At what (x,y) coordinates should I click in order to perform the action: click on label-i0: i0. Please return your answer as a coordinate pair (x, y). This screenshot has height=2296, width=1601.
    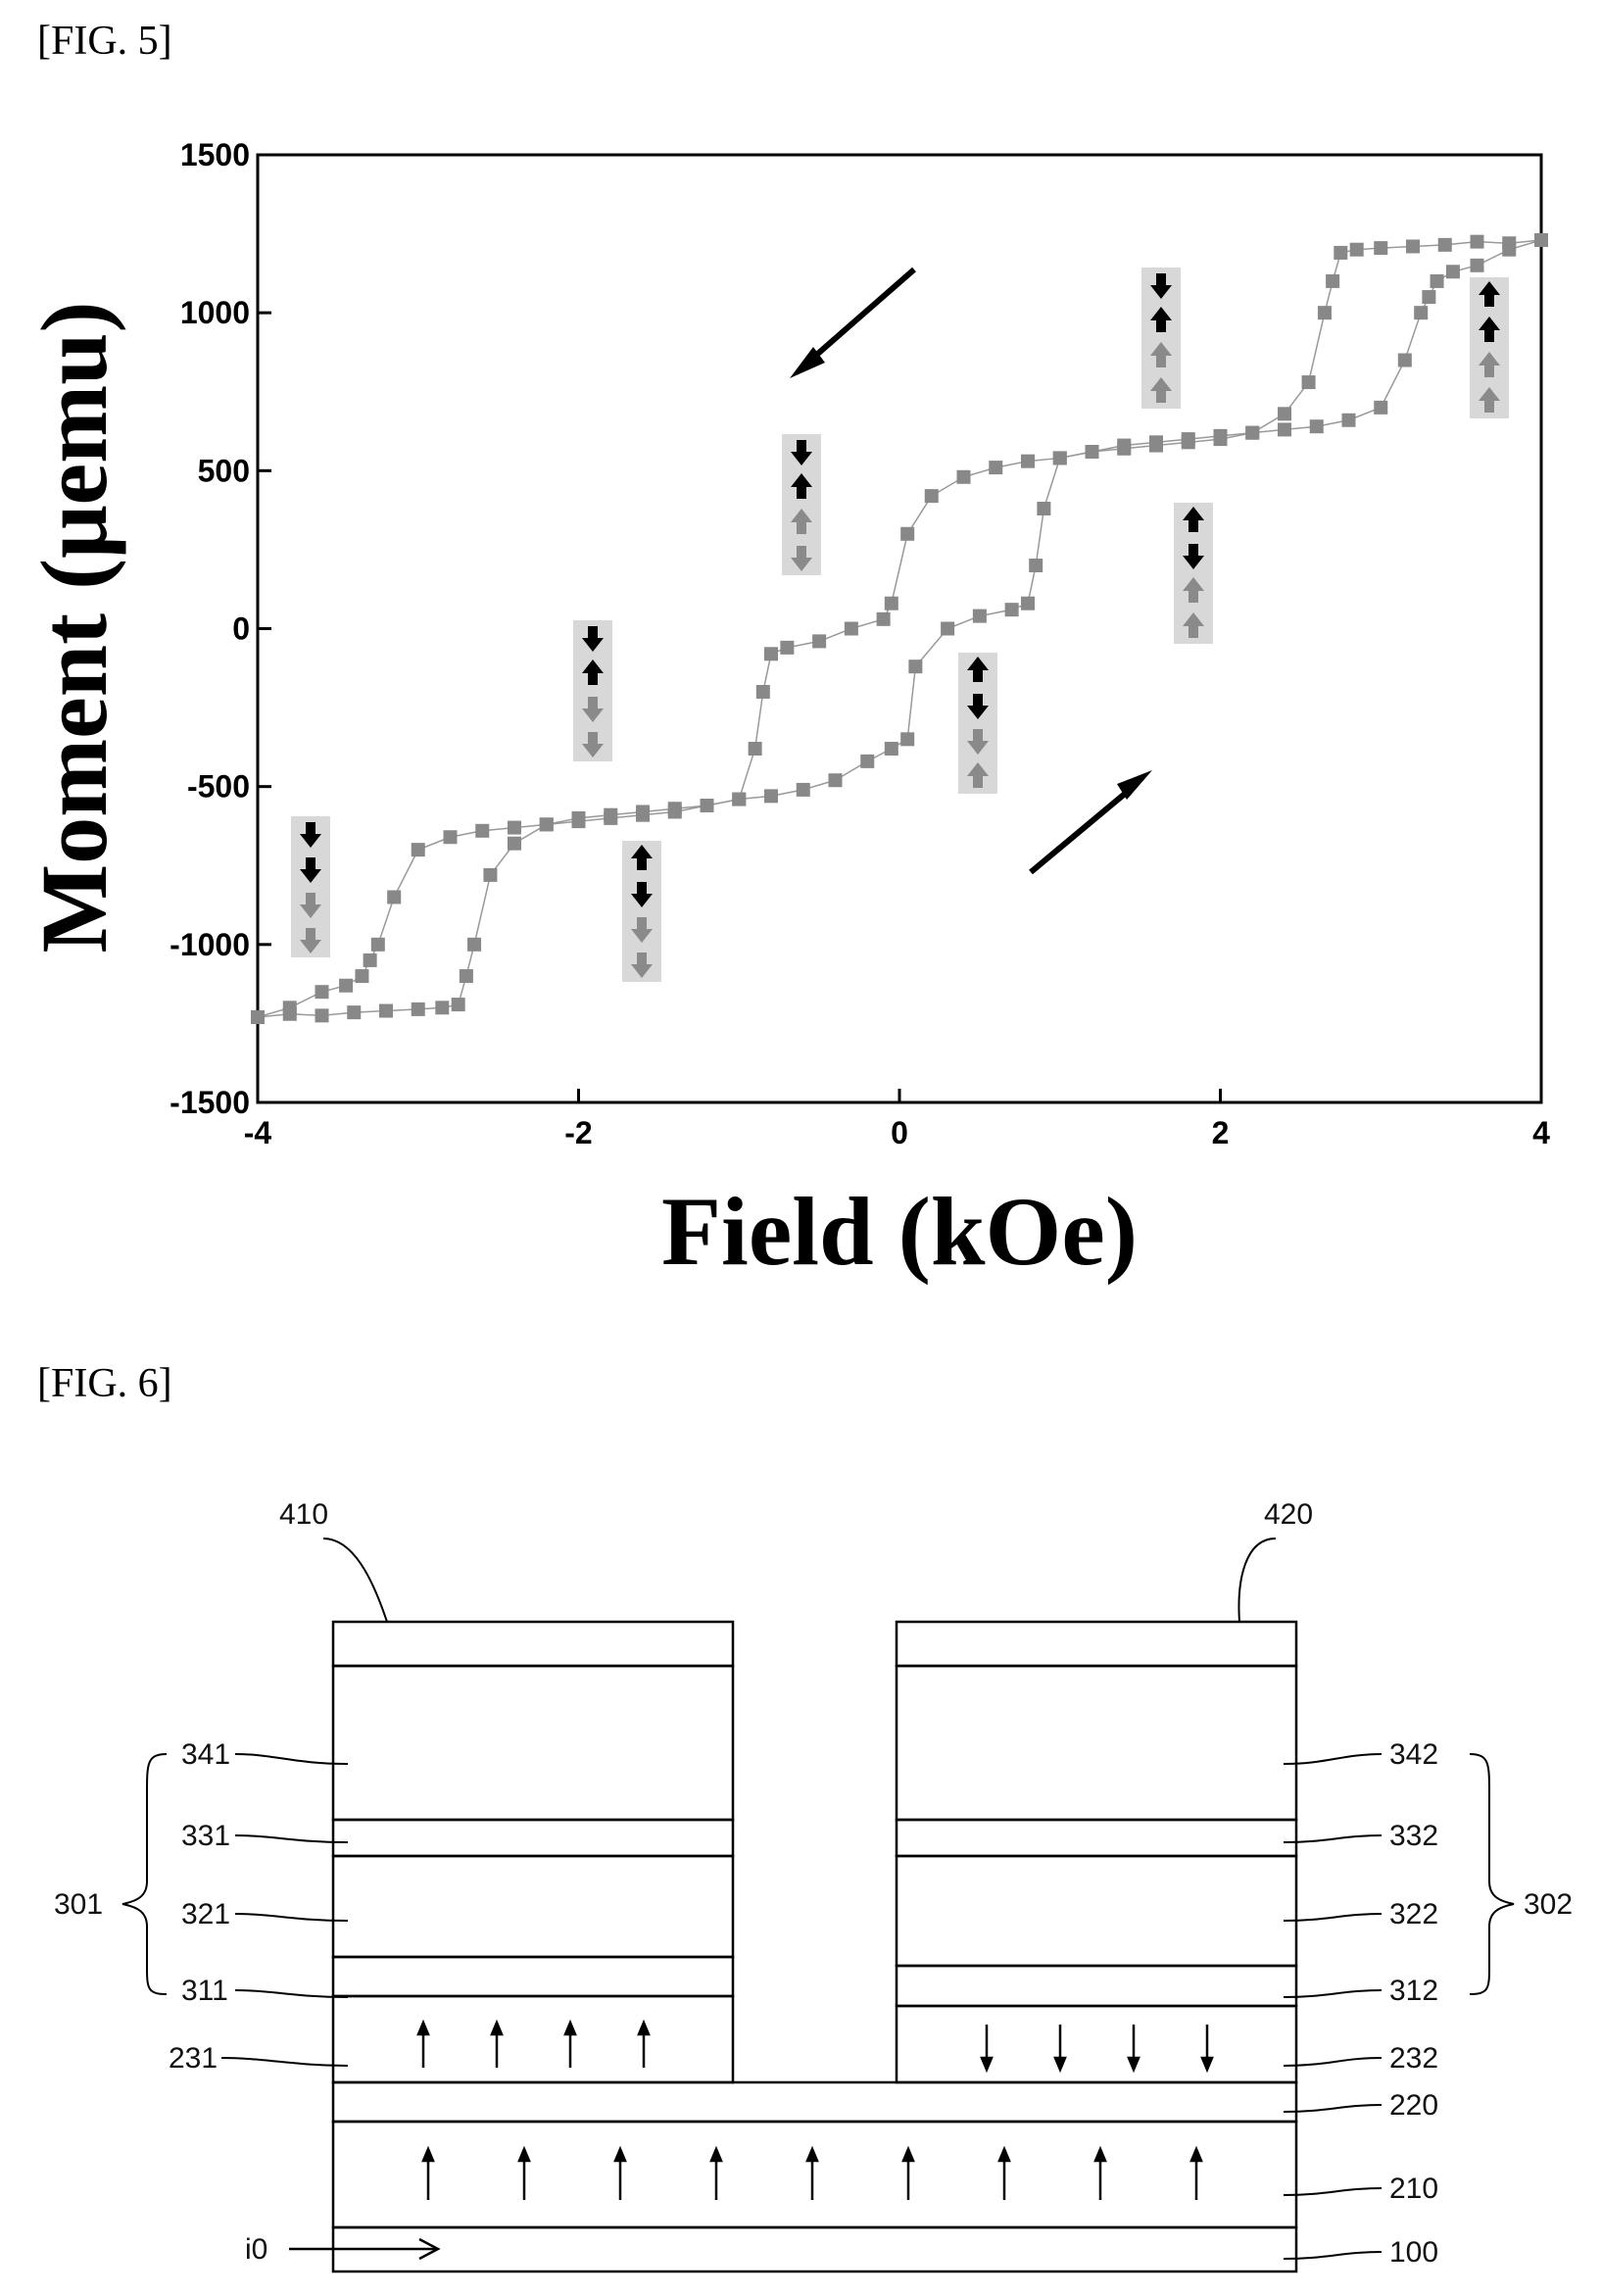
    Looking at the image, I should click on (256, 2249).